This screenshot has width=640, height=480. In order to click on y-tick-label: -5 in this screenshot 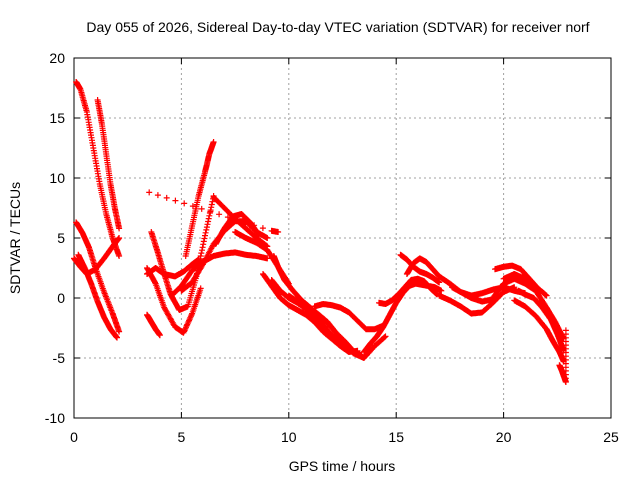, I will do `click(59, 358)`.